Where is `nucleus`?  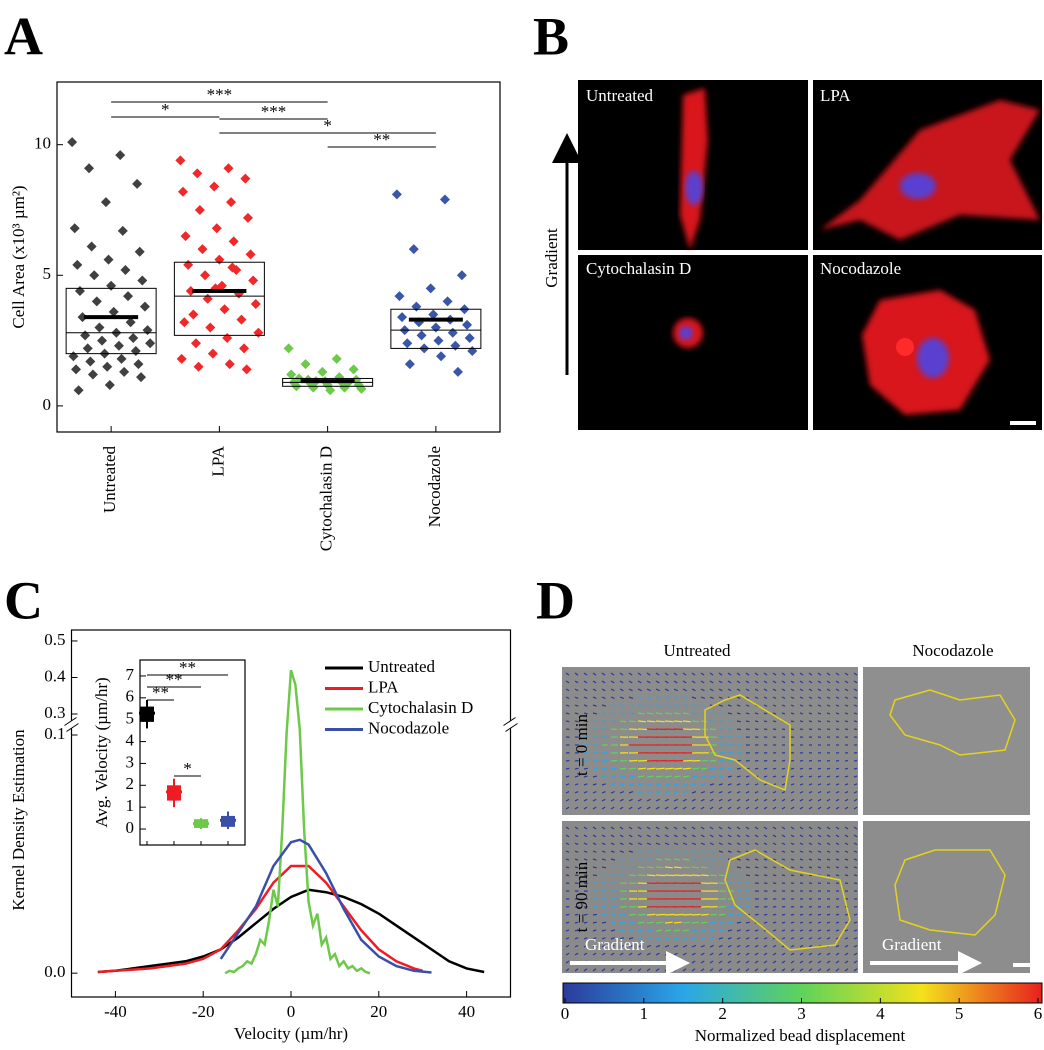
nucleus is located at coordinates (933, 358).